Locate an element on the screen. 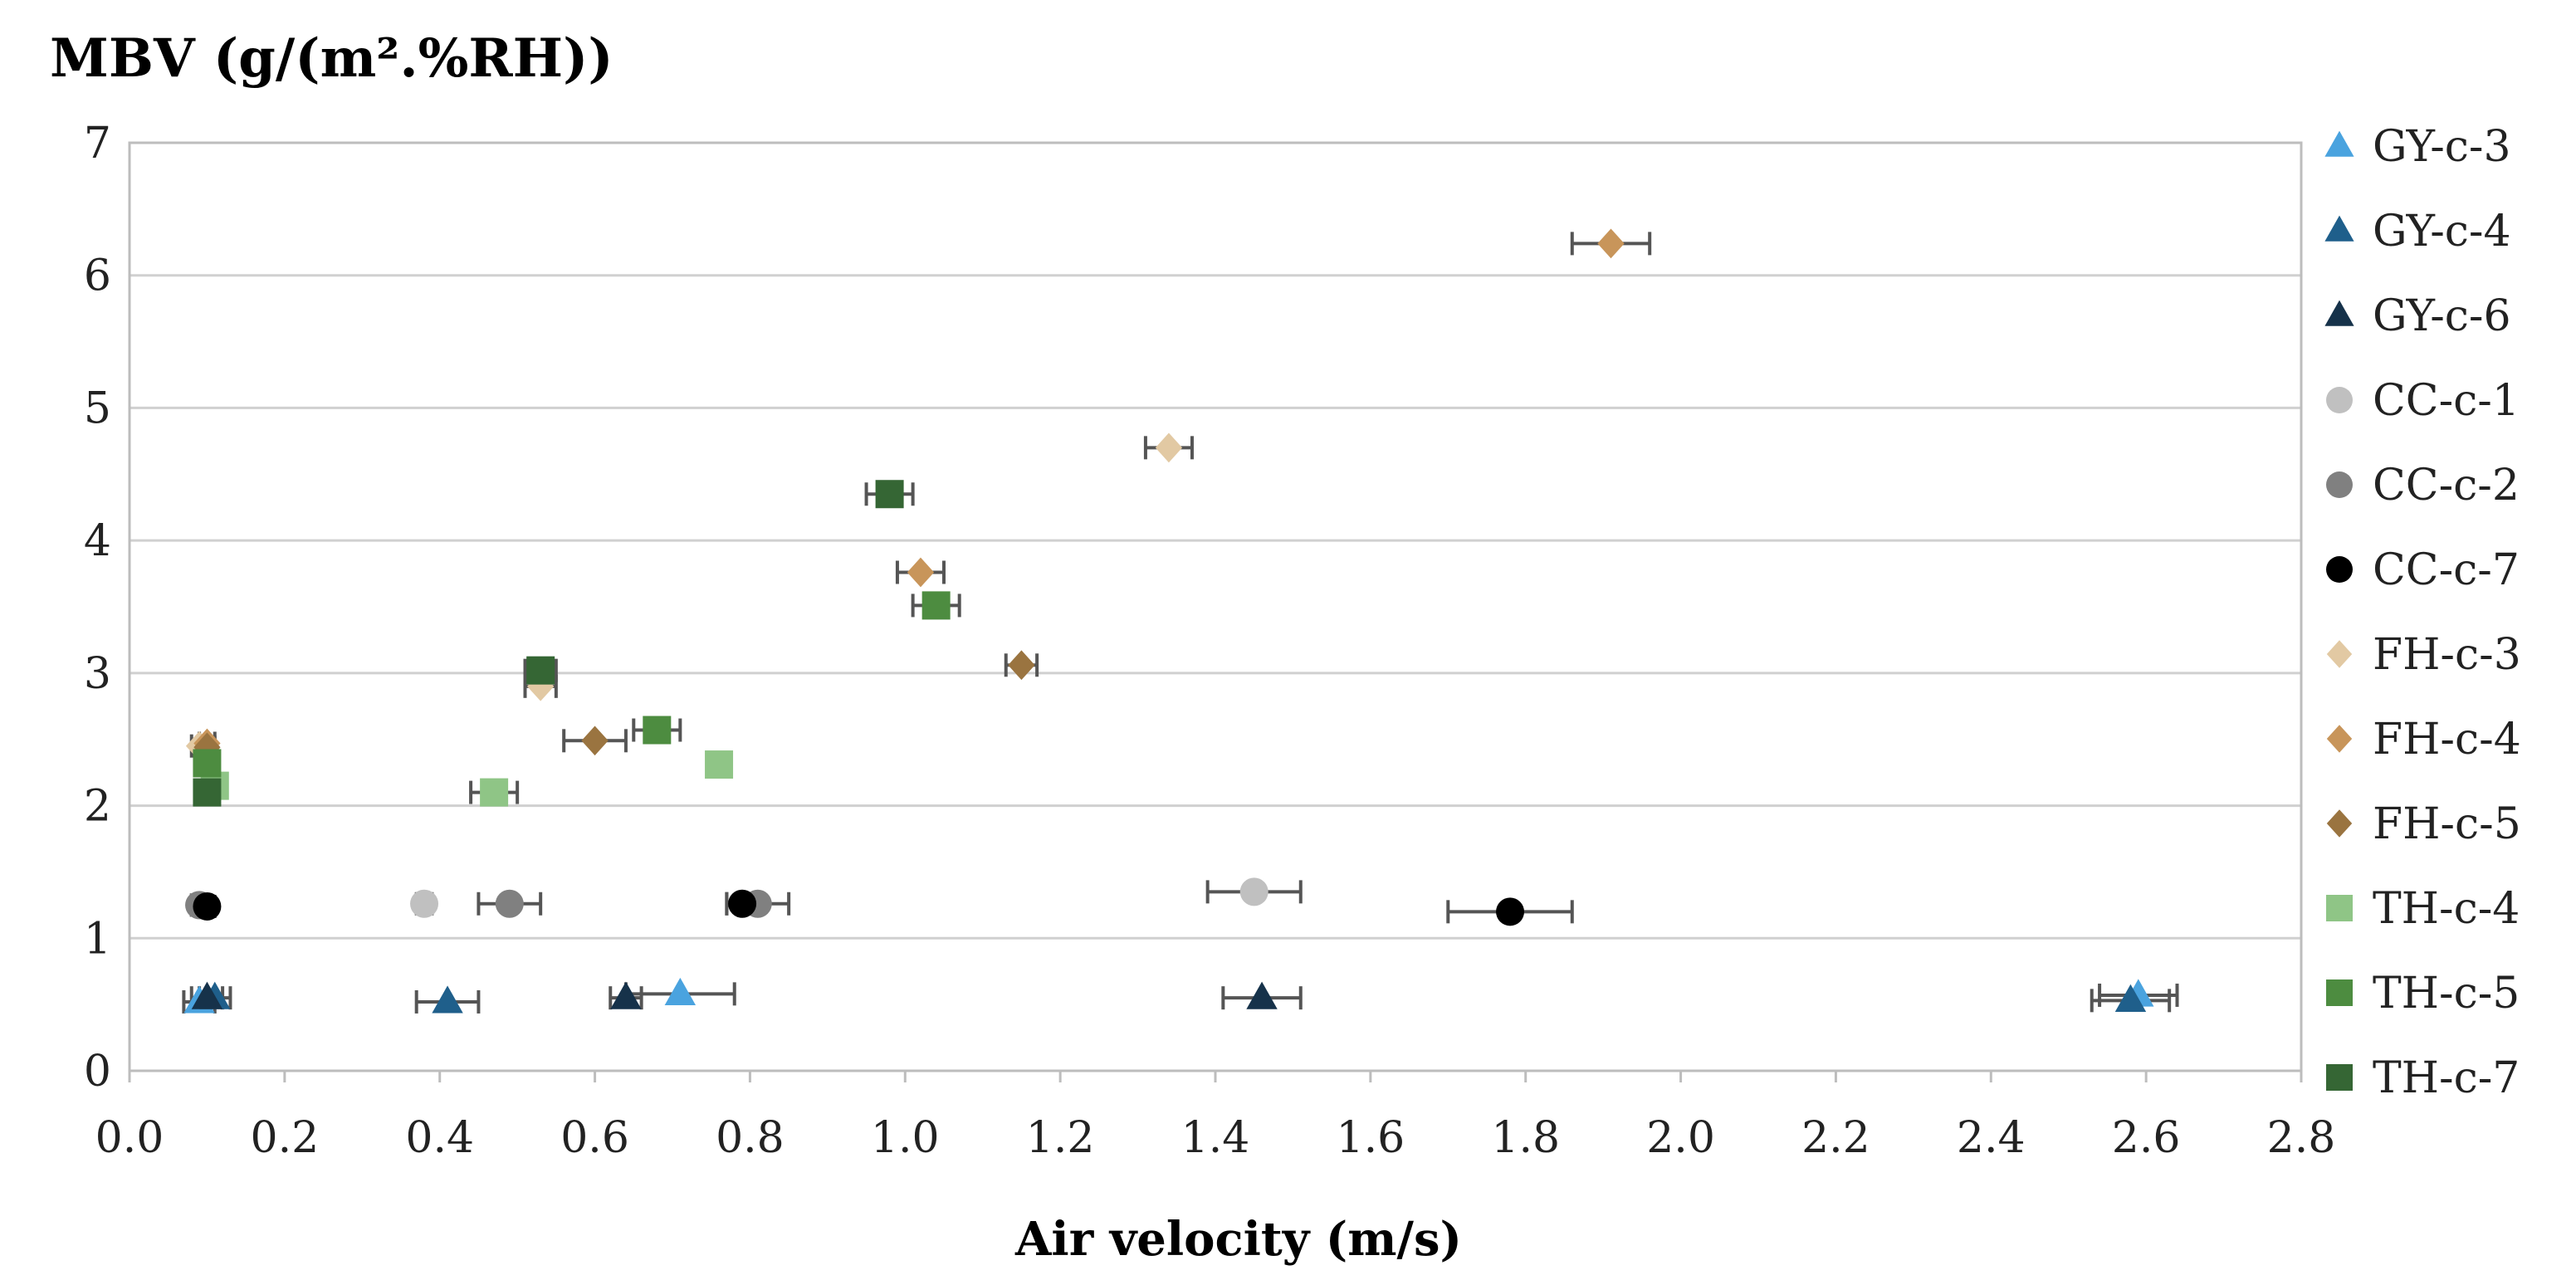 Image resolution: width=2576 pixels, height=1275 pixels. legend-item-CC-c-2: CC-c-2 is located at coordinates (2423, 485).